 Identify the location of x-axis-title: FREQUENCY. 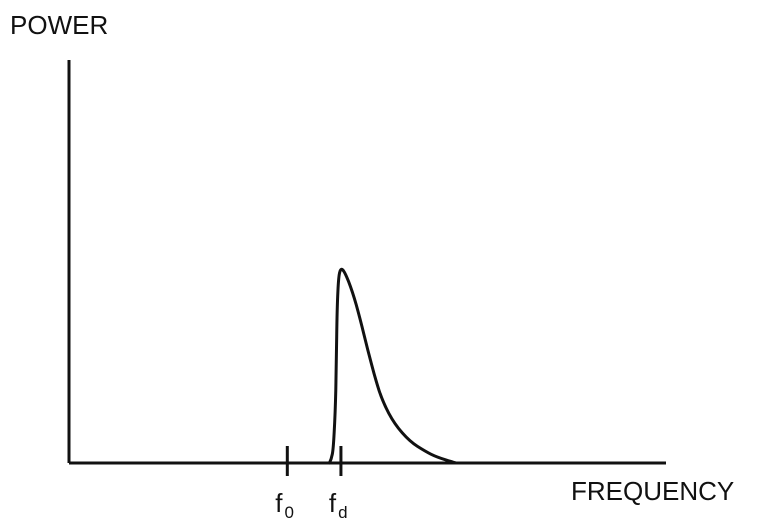
(652, 491).